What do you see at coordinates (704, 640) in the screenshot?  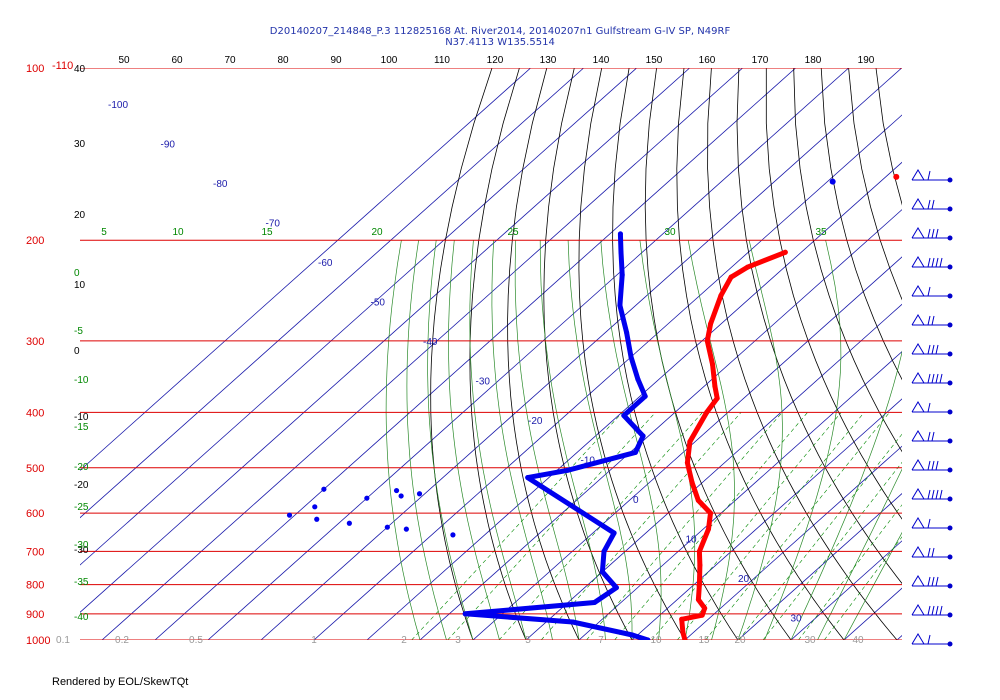 I see `mixing-ratio-bottom-label: 15` at bounding box center [704, 640].